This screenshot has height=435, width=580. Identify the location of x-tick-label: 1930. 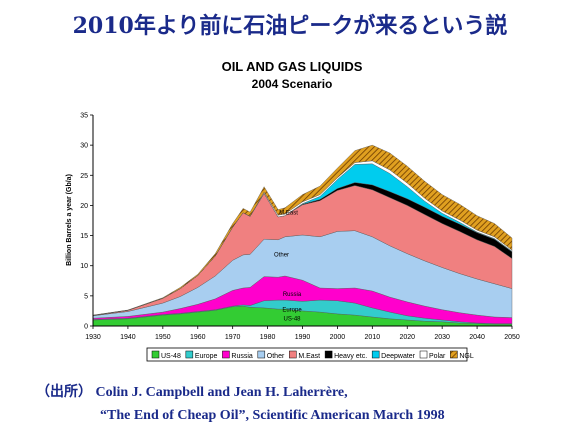
(93, 337).